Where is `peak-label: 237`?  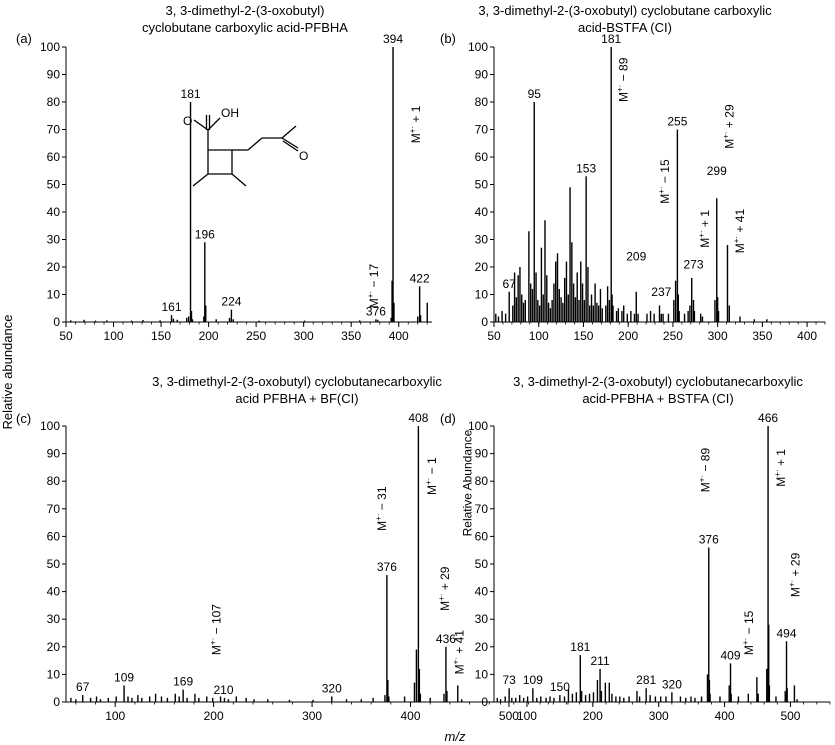 peak-label: 237 is located at coordinates (661, 292).